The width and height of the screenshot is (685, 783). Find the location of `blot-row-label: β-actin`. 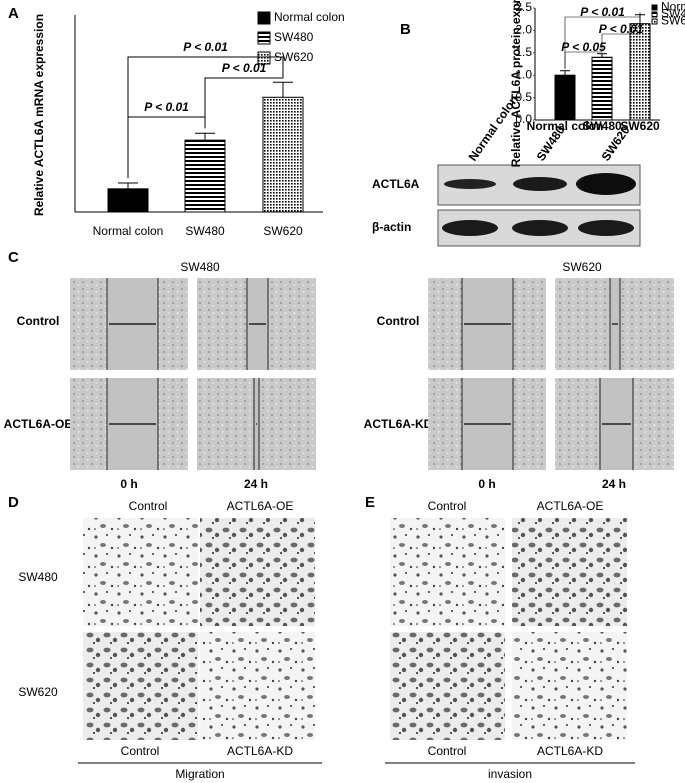

blot-row-label: β-actin is located at coordinates (391, 227).